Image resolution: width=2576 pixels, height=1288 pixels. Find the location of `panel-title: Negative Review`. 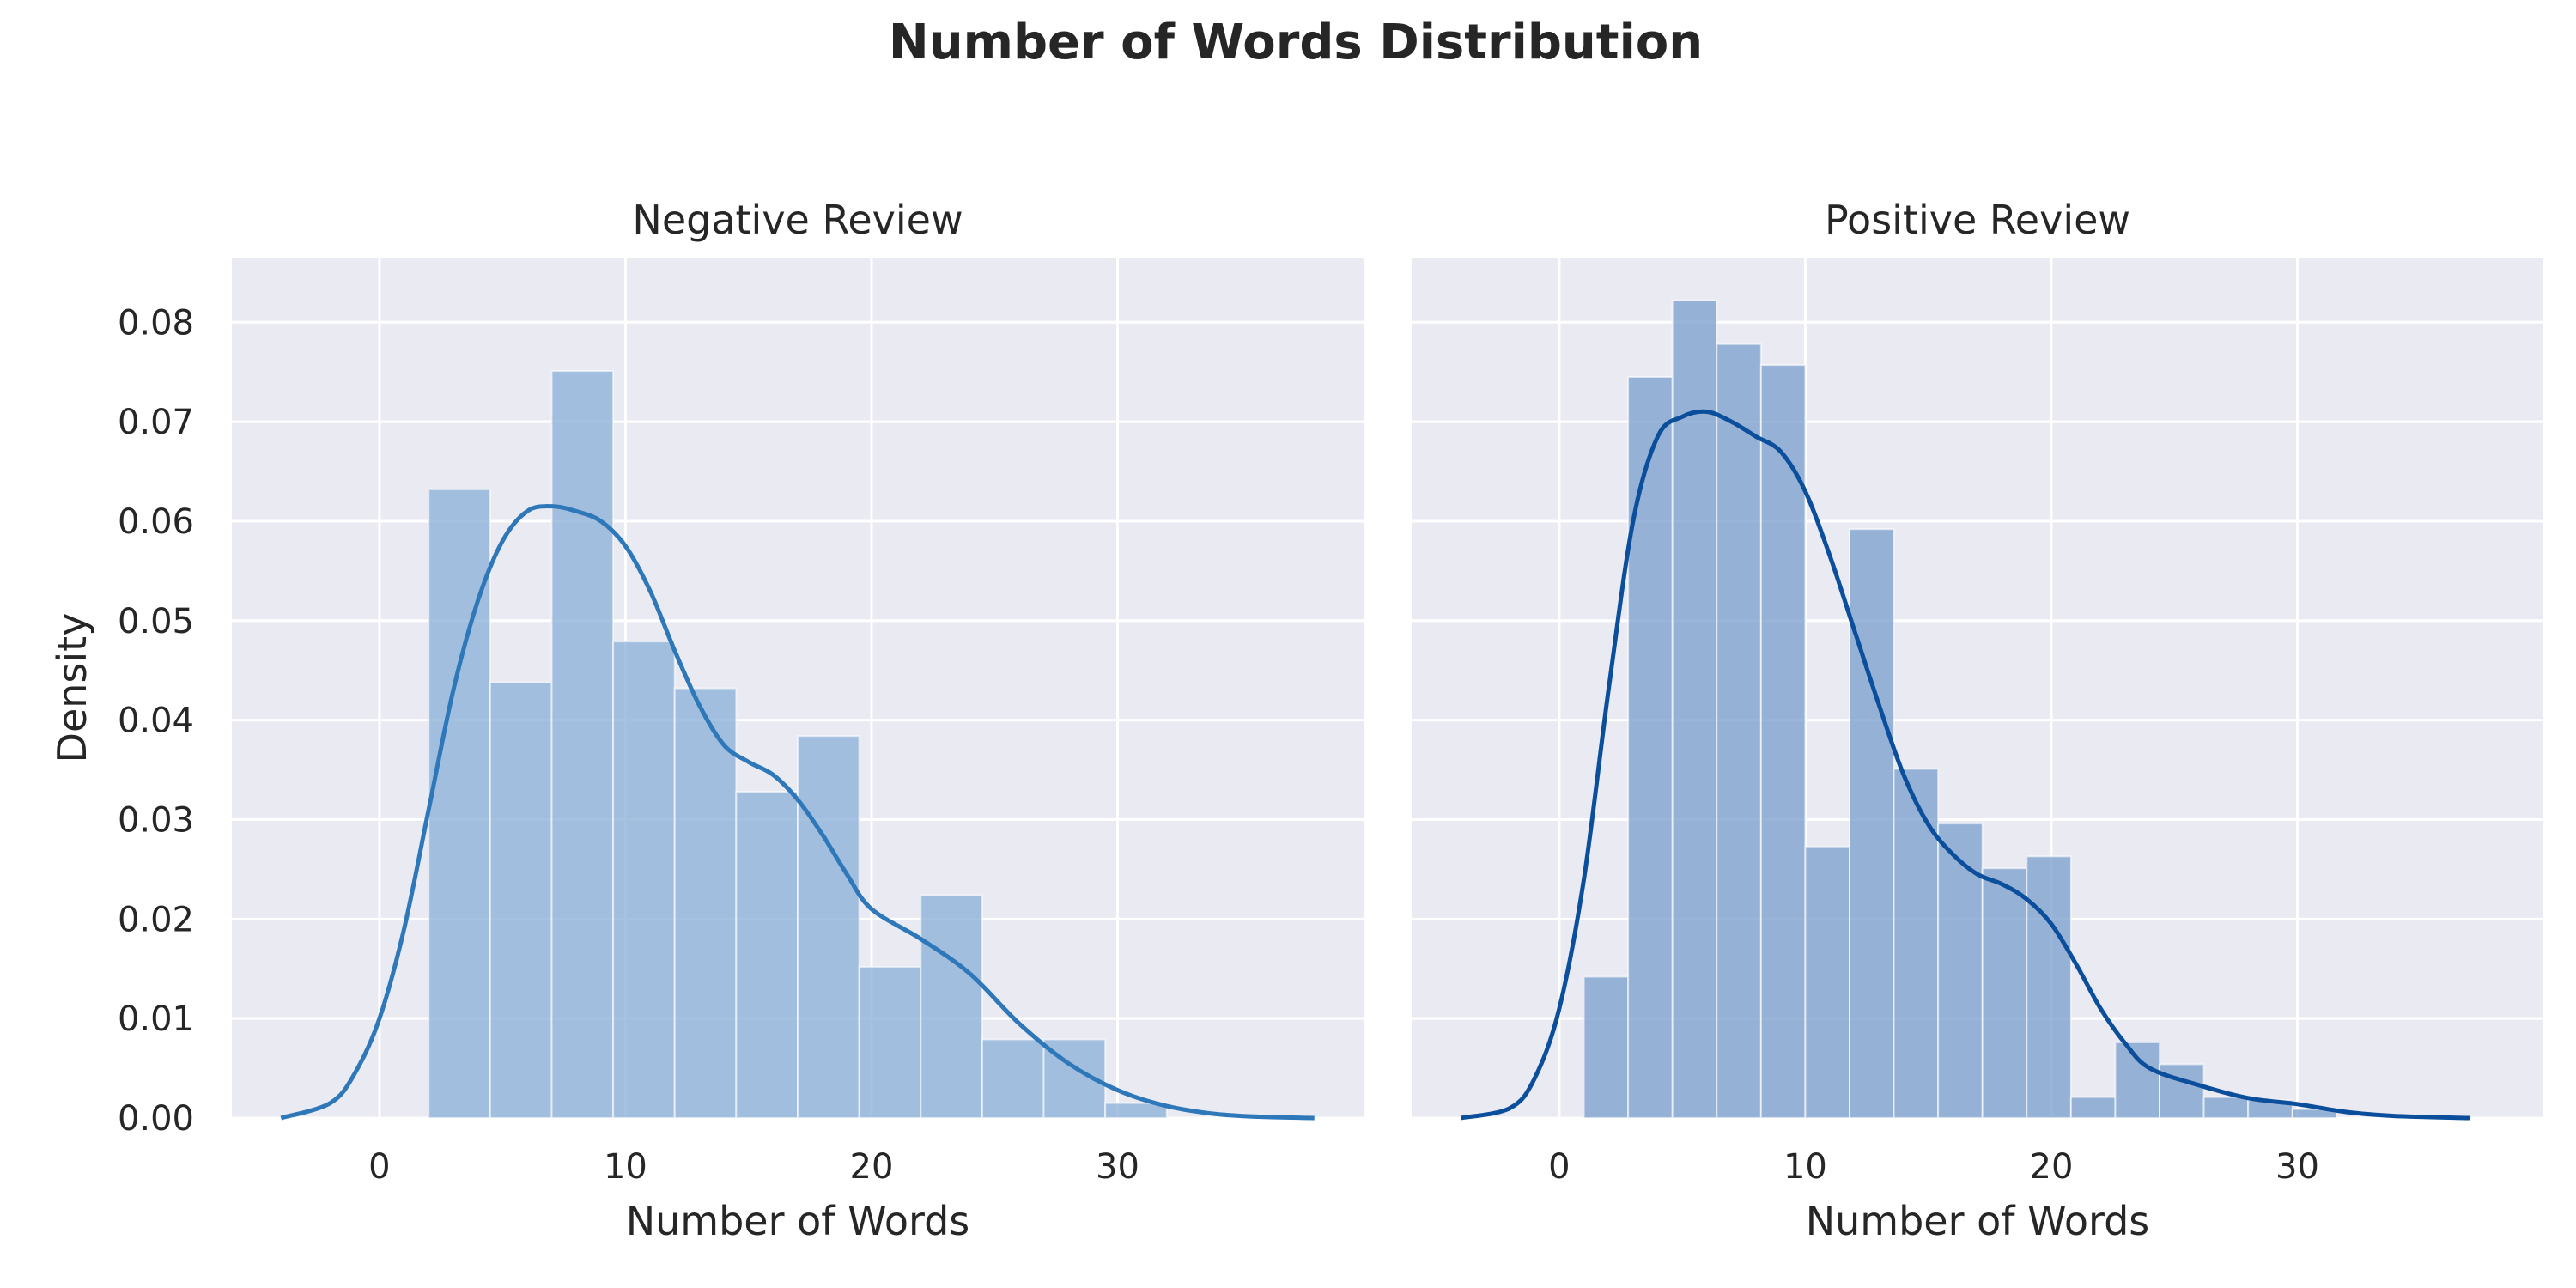

panel-title: Negative Review is located at coordinates (797, 220).